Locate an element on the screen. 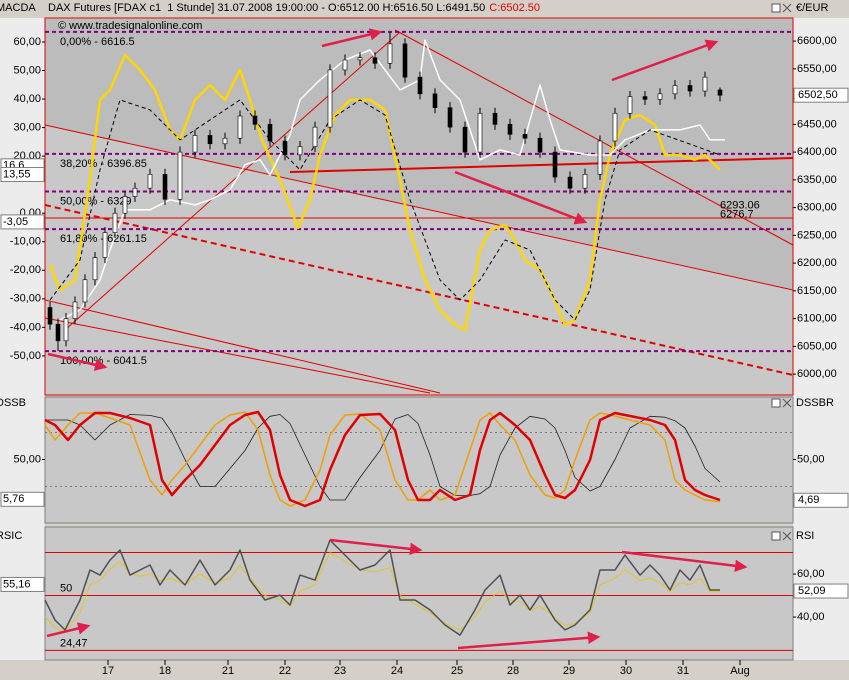 This screenshot has height=680, width=849. right-tick-label: 6350,00 is located at coordinates (817, 180).